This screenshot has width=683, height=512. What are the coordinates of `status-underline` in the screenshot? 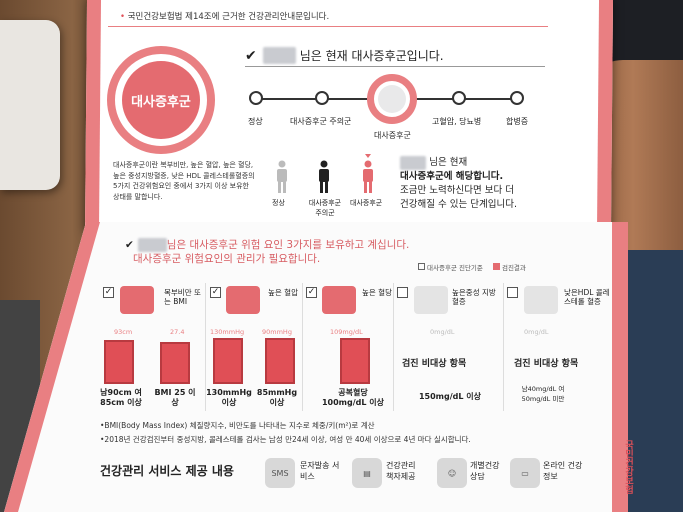 It's located at (395, 66).